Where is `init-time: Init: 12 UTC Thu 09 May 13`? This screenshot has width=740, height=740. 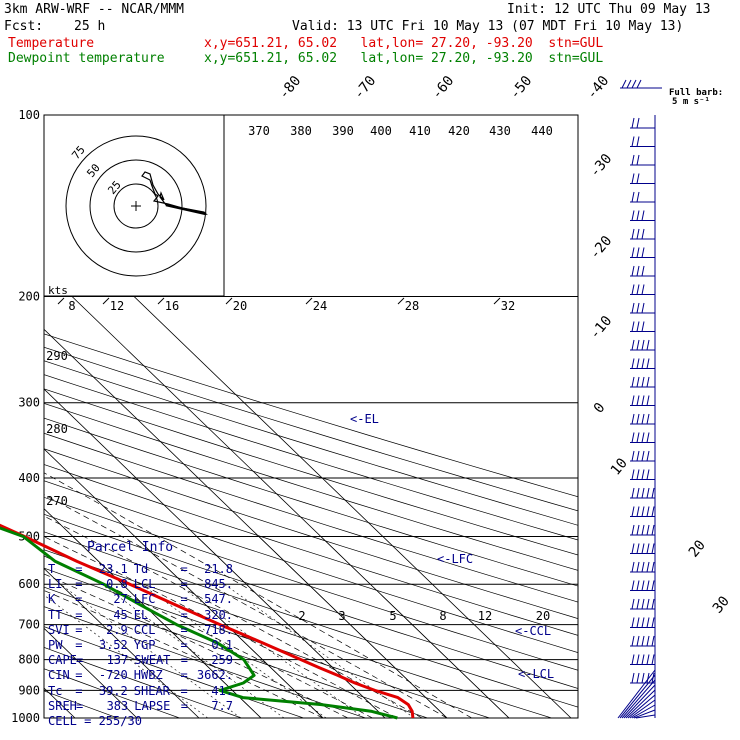 init-time: Init: 12 UTC Thu 09 May 13 is located at coordinates (609, 9).